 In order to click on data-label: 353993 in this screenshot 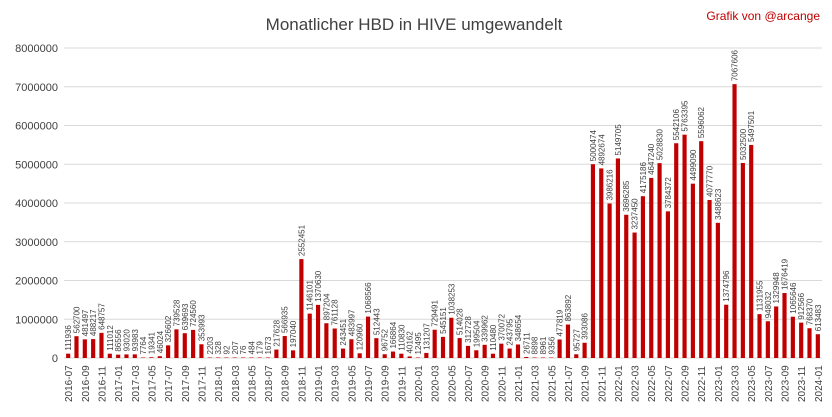, I will do `click(201, 327)`.